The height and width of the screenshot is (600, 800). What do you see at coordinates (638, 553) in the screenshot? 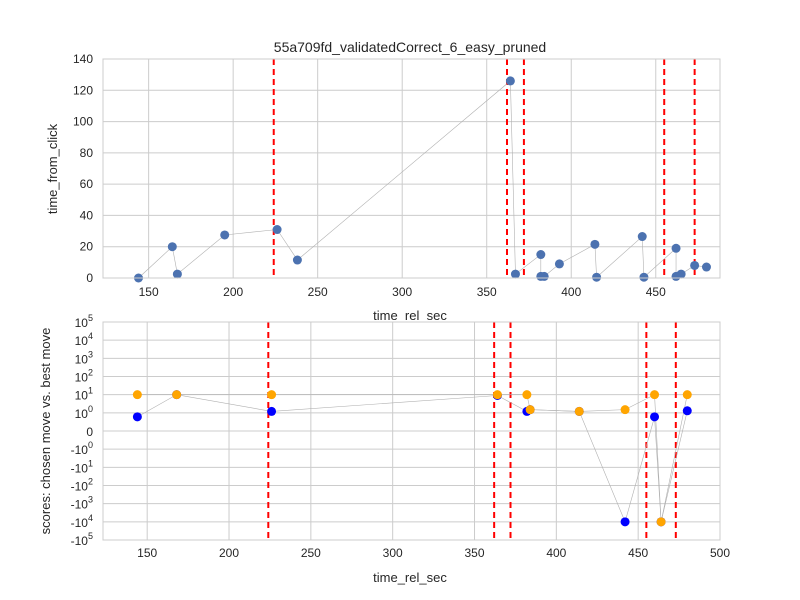
I see `bottom-x-tick-label: 450` at bounding box center [638, 553].